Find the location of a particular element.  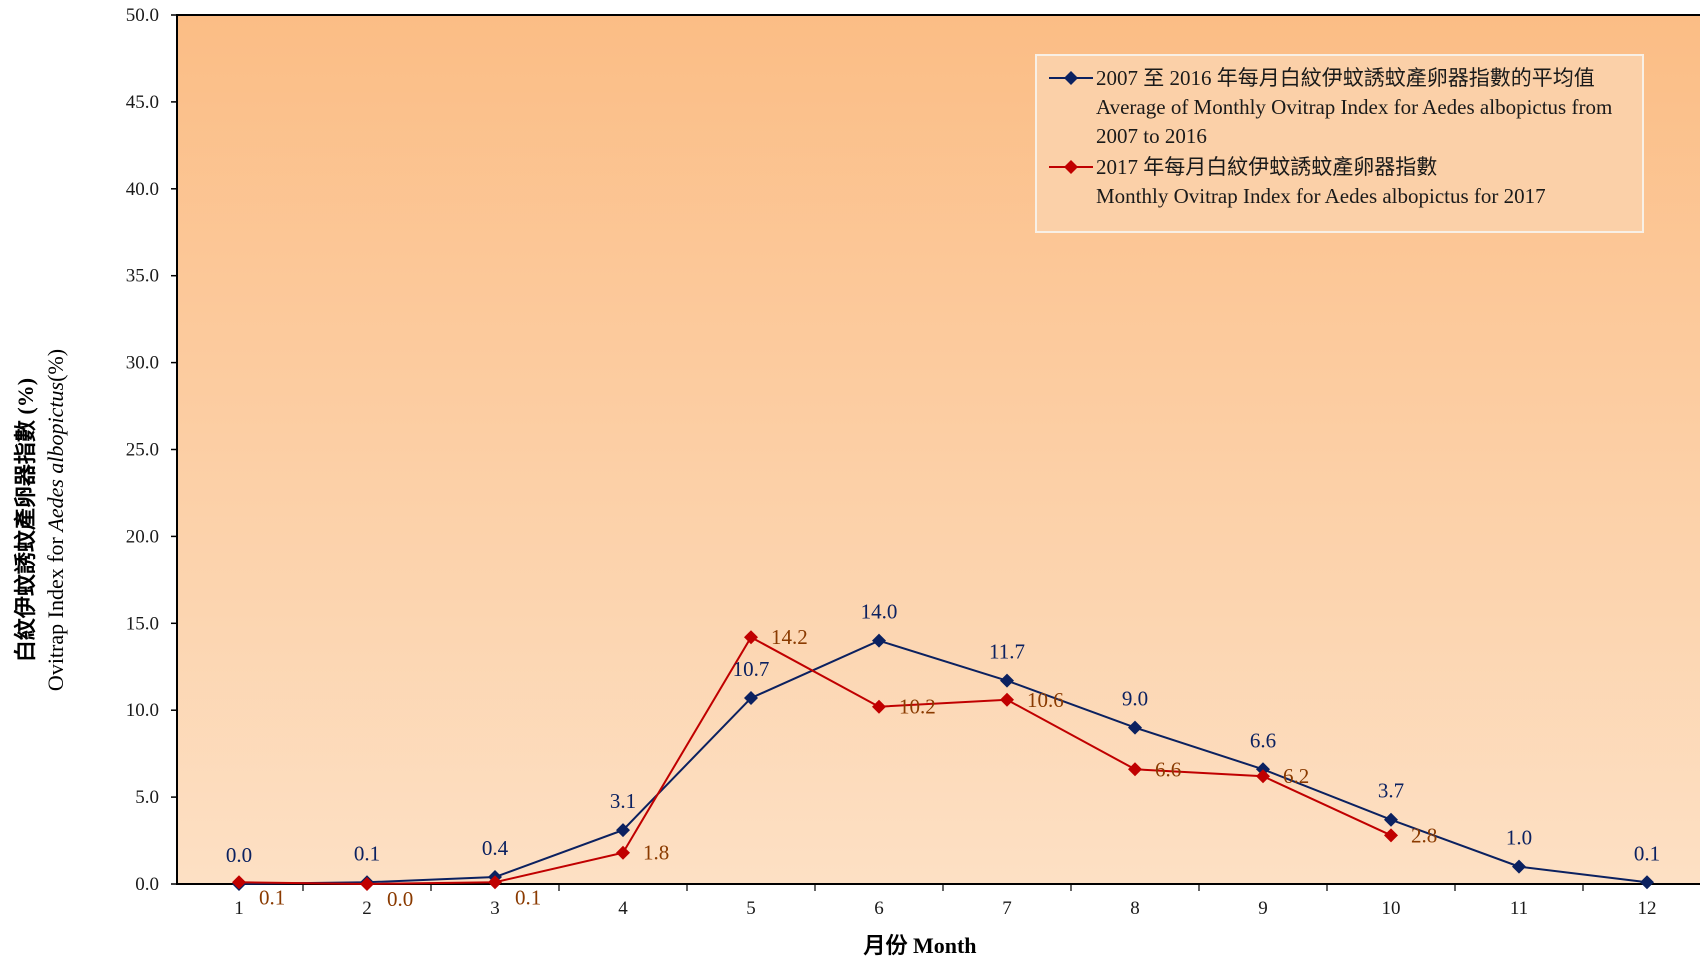

y-tick-label: 45.0 is located at coordinates (142, 102).